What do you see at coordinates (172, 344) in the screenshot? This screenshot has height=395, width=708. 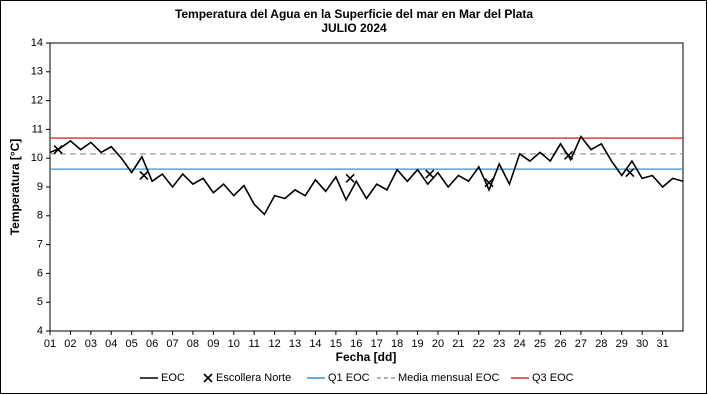 I see `x-tick-label: 07` at bounding box center [172, 344].